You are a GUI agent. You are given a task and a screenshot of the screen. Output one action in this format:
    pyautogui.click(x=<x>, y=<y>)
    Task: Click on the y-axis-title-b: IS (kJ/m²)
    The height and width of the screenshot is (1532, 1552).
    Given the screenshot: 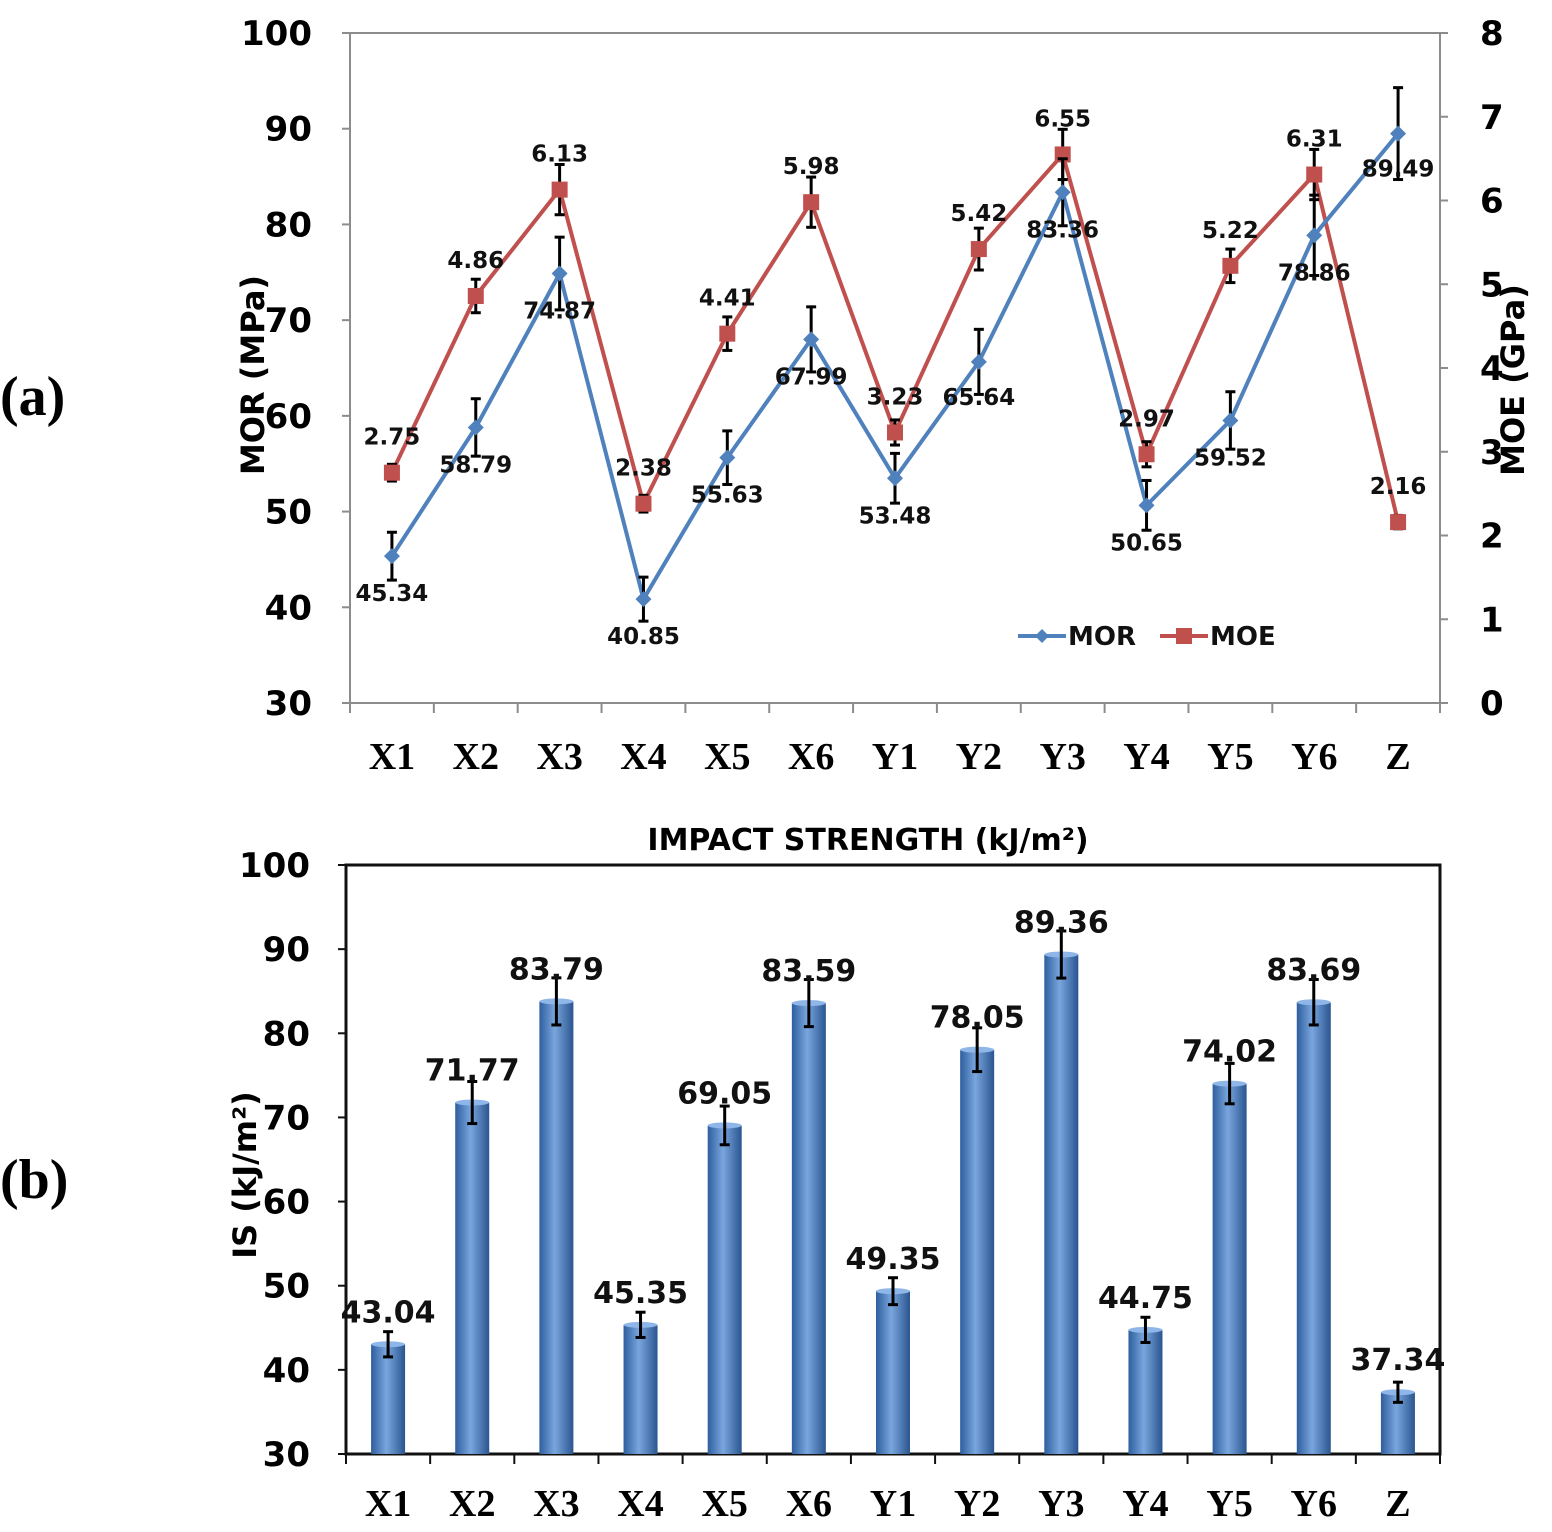 What is the action you would take?
    pyautogui.click(x=245, y=1175)
    